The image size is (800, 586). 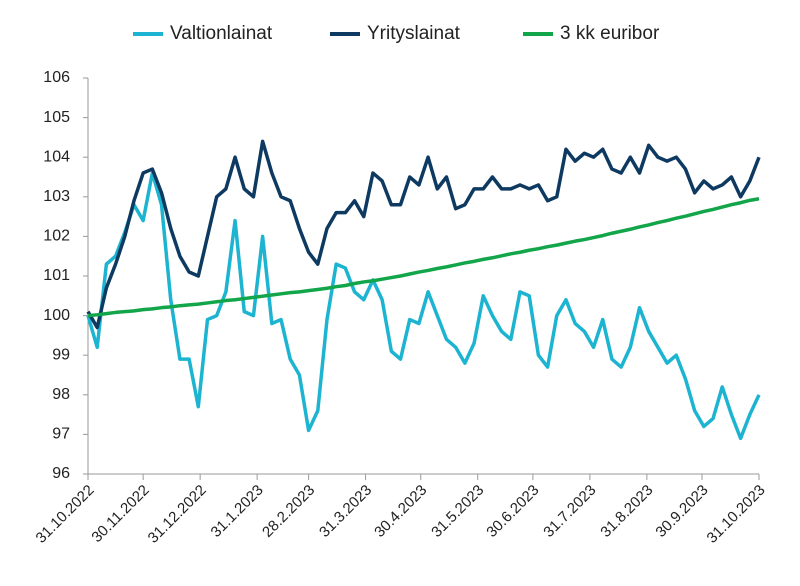 I want to click on x-tick-label: 30.11.2022, so click(x=120, y=514).